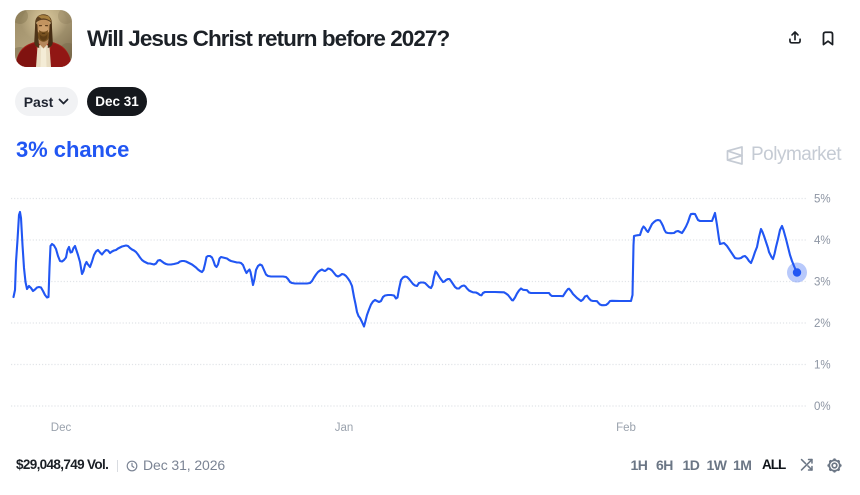  Describe the element at coordinates (822, 241) in the screenshot. I see `svg-text: 4%` at that location.